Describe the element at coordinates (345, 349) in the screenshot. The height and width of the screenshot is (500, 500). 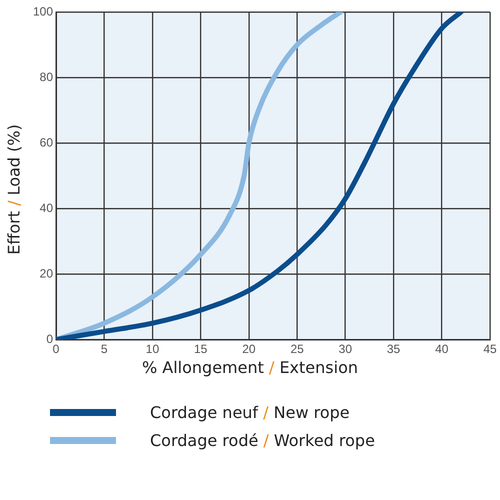
I see `x-tick-label: 30` at that location.